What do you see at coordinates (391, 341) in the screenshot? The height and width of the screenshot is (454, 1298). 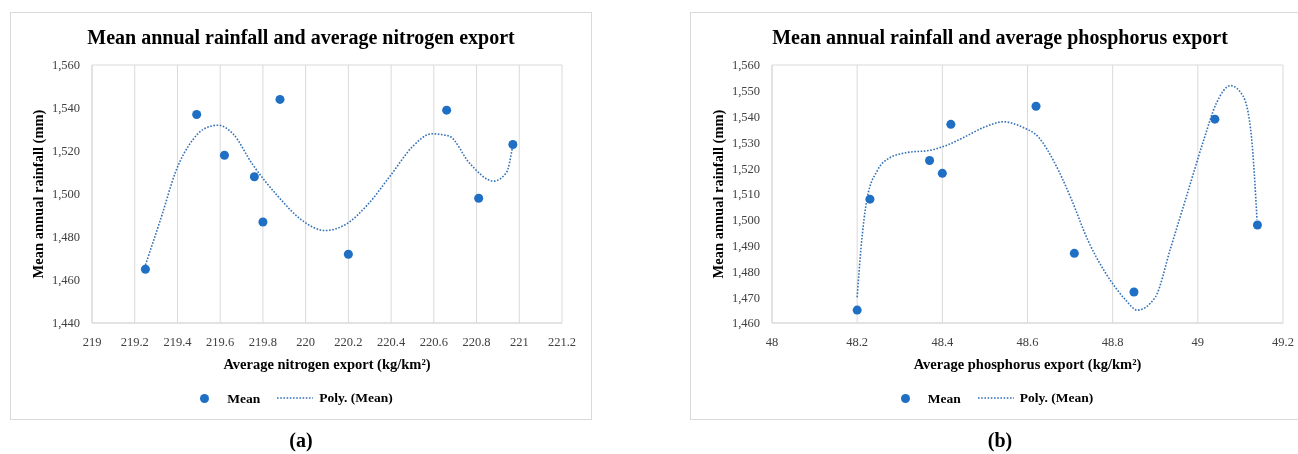 I see `x-tick-label: 220.4` at bounding box center [391, 341].